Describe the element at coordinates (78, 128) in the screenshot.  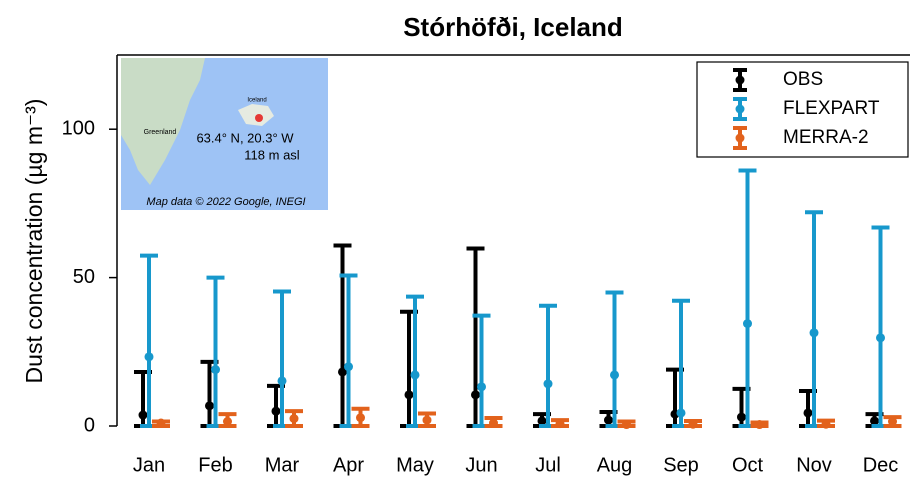
I see `y-tick-label: 100` at that location.